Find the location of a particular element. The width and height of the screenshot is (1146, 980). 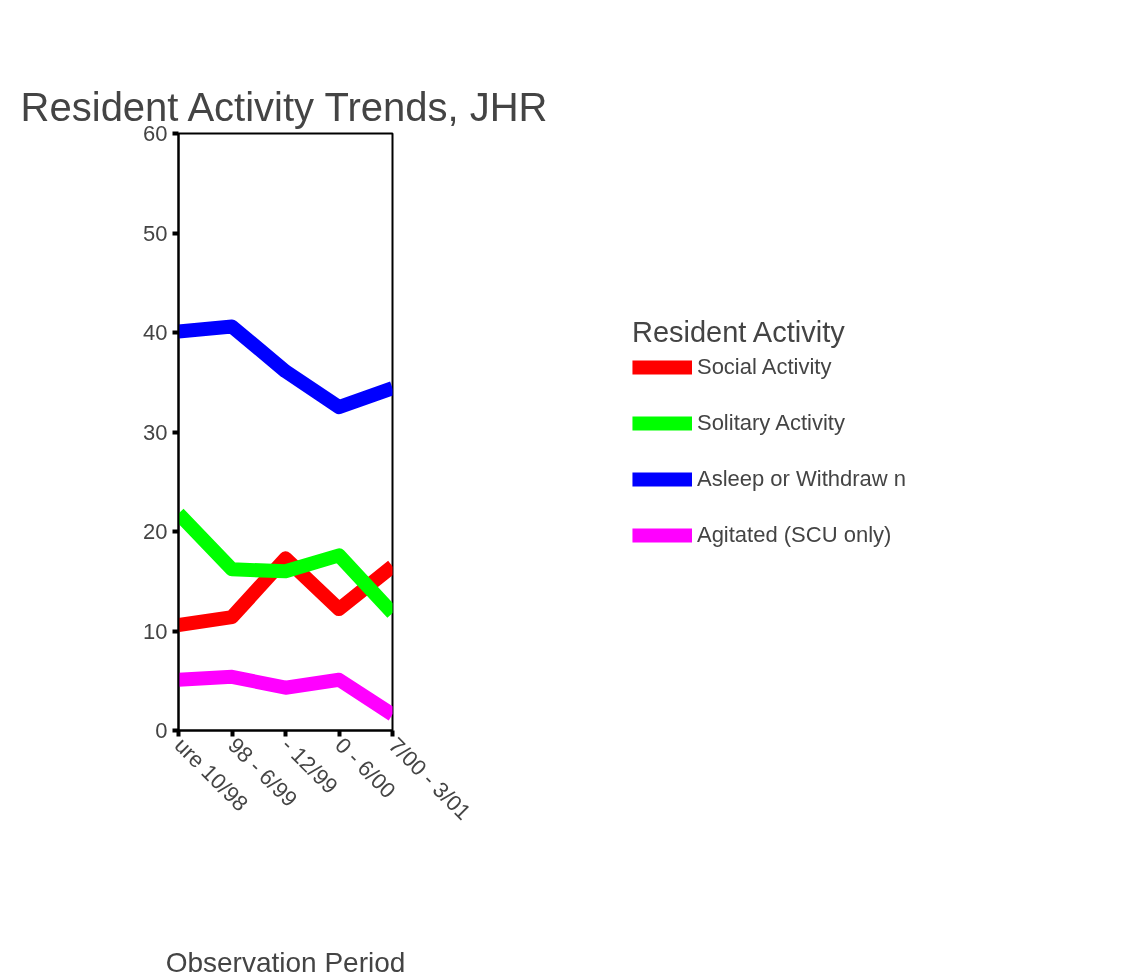

x-axis-title: Observation Period is located at coordinates (285, 962).